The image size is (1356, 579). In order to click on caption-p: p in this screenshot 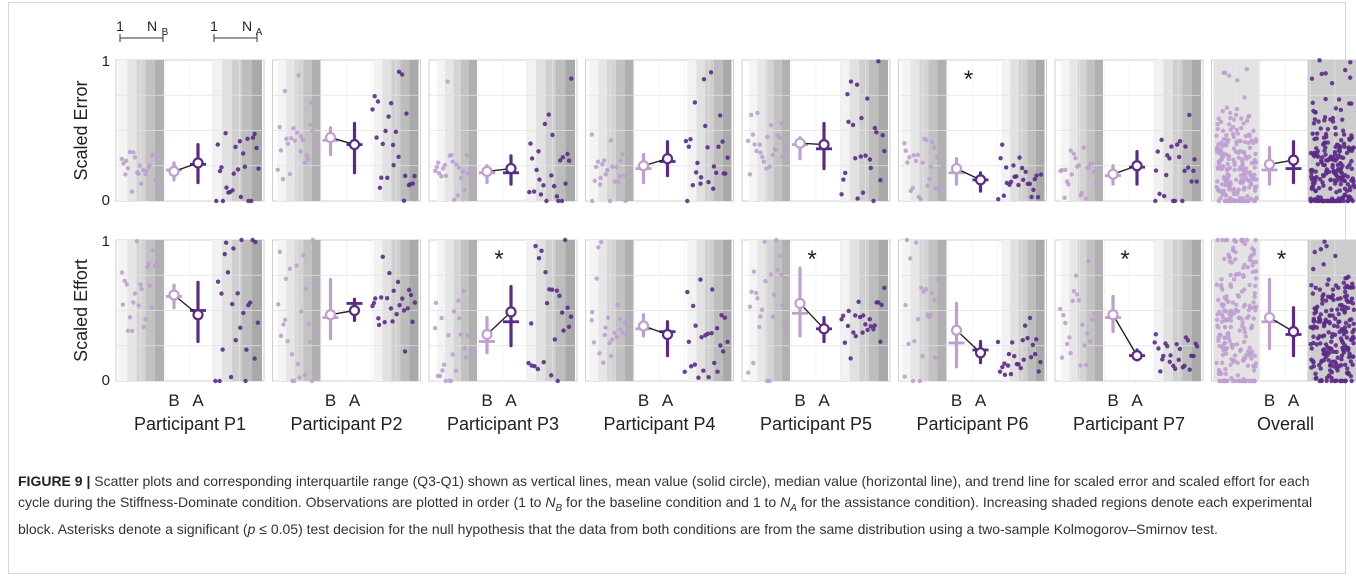, I will do `click(251, 528)`.